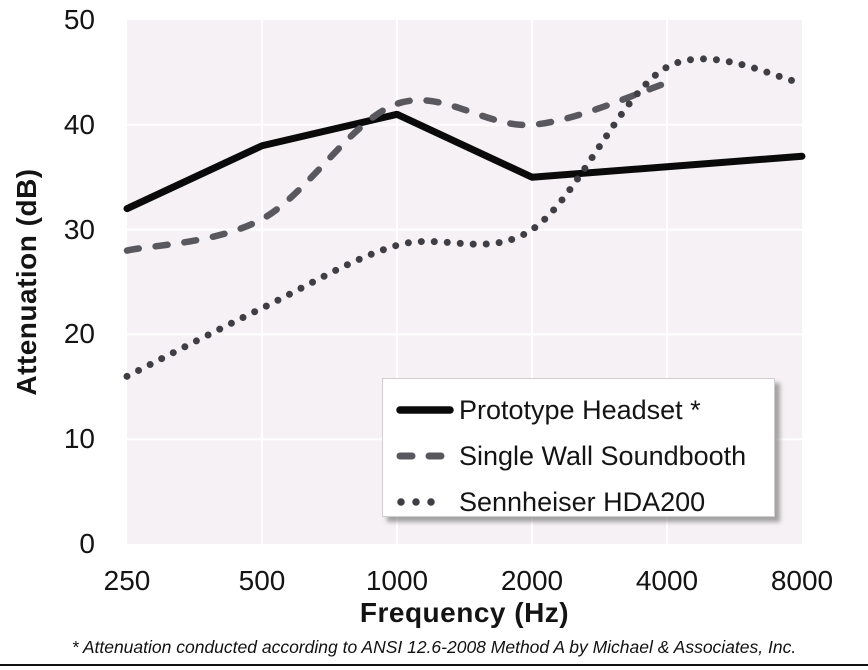 The width and height of the screenshot is (868, 670). What do you see at coordinates (79, 124) in the screenshot?
I see `y-axis-tick-label: 40` at bounding box center [79, 124].